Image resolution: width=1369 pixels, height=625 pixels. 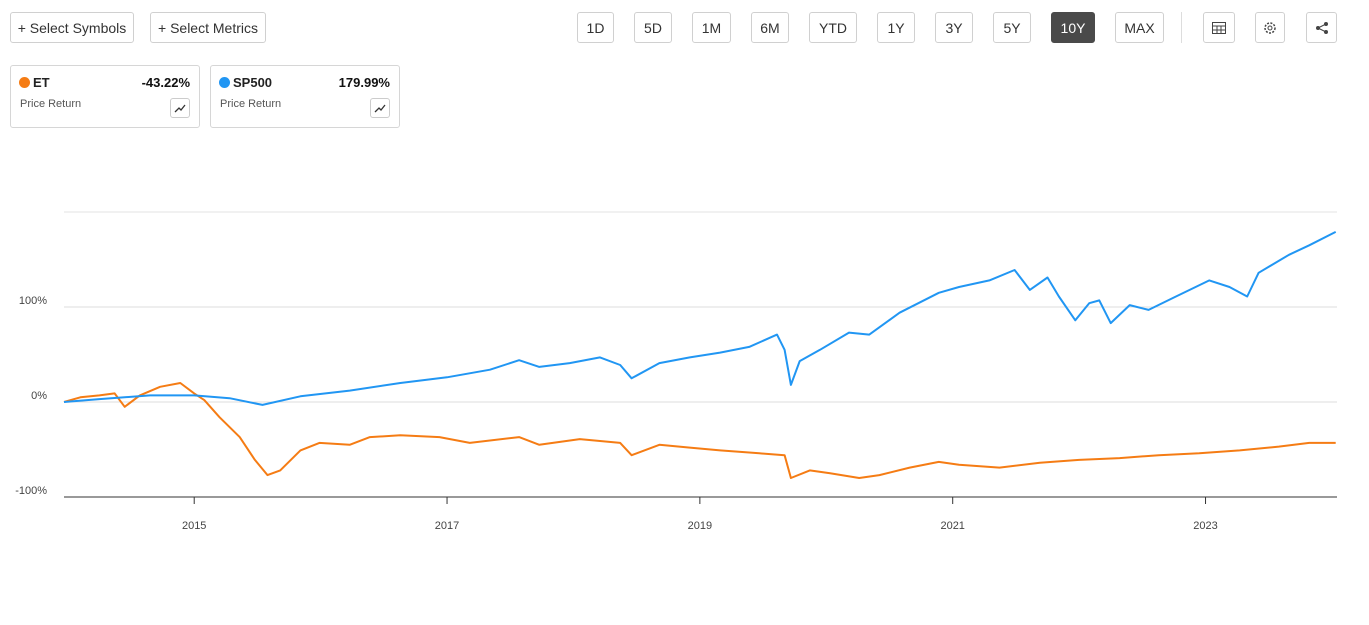 What do you see at coordinates (1073, 27) in the screenshot?
I see `period-button: 10Y` at bounding box center [1073, 27].